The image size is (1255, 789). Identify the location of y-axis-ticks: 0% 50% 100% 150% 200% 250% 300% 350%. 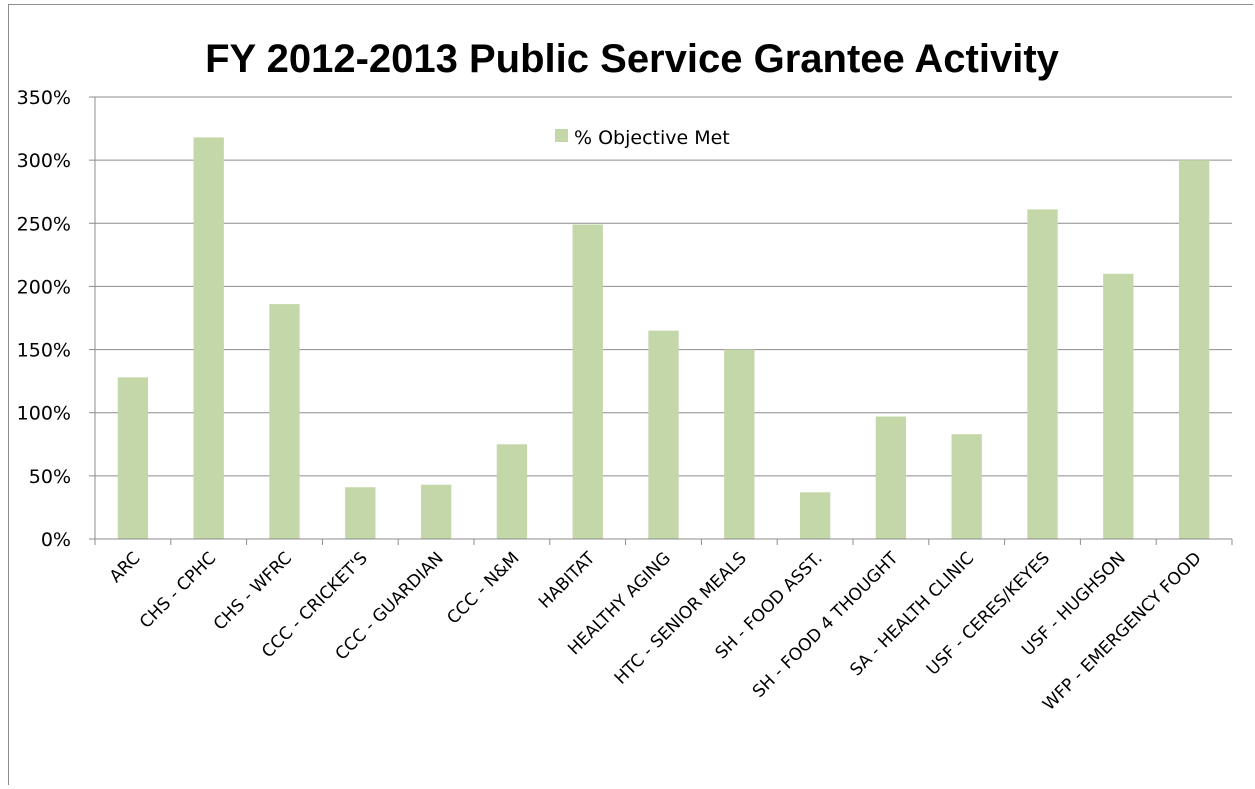
(56, 319).